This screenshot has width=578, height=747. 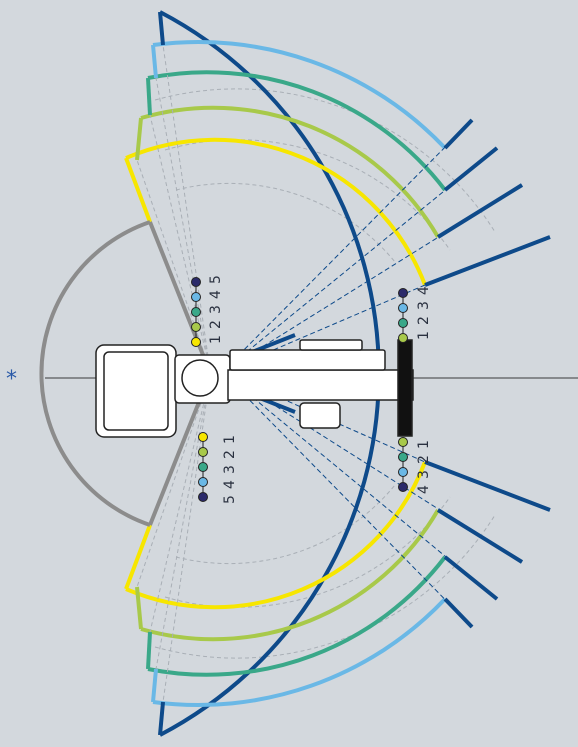 I want to click on zone-arc-lime, so click(x=290, y=172).